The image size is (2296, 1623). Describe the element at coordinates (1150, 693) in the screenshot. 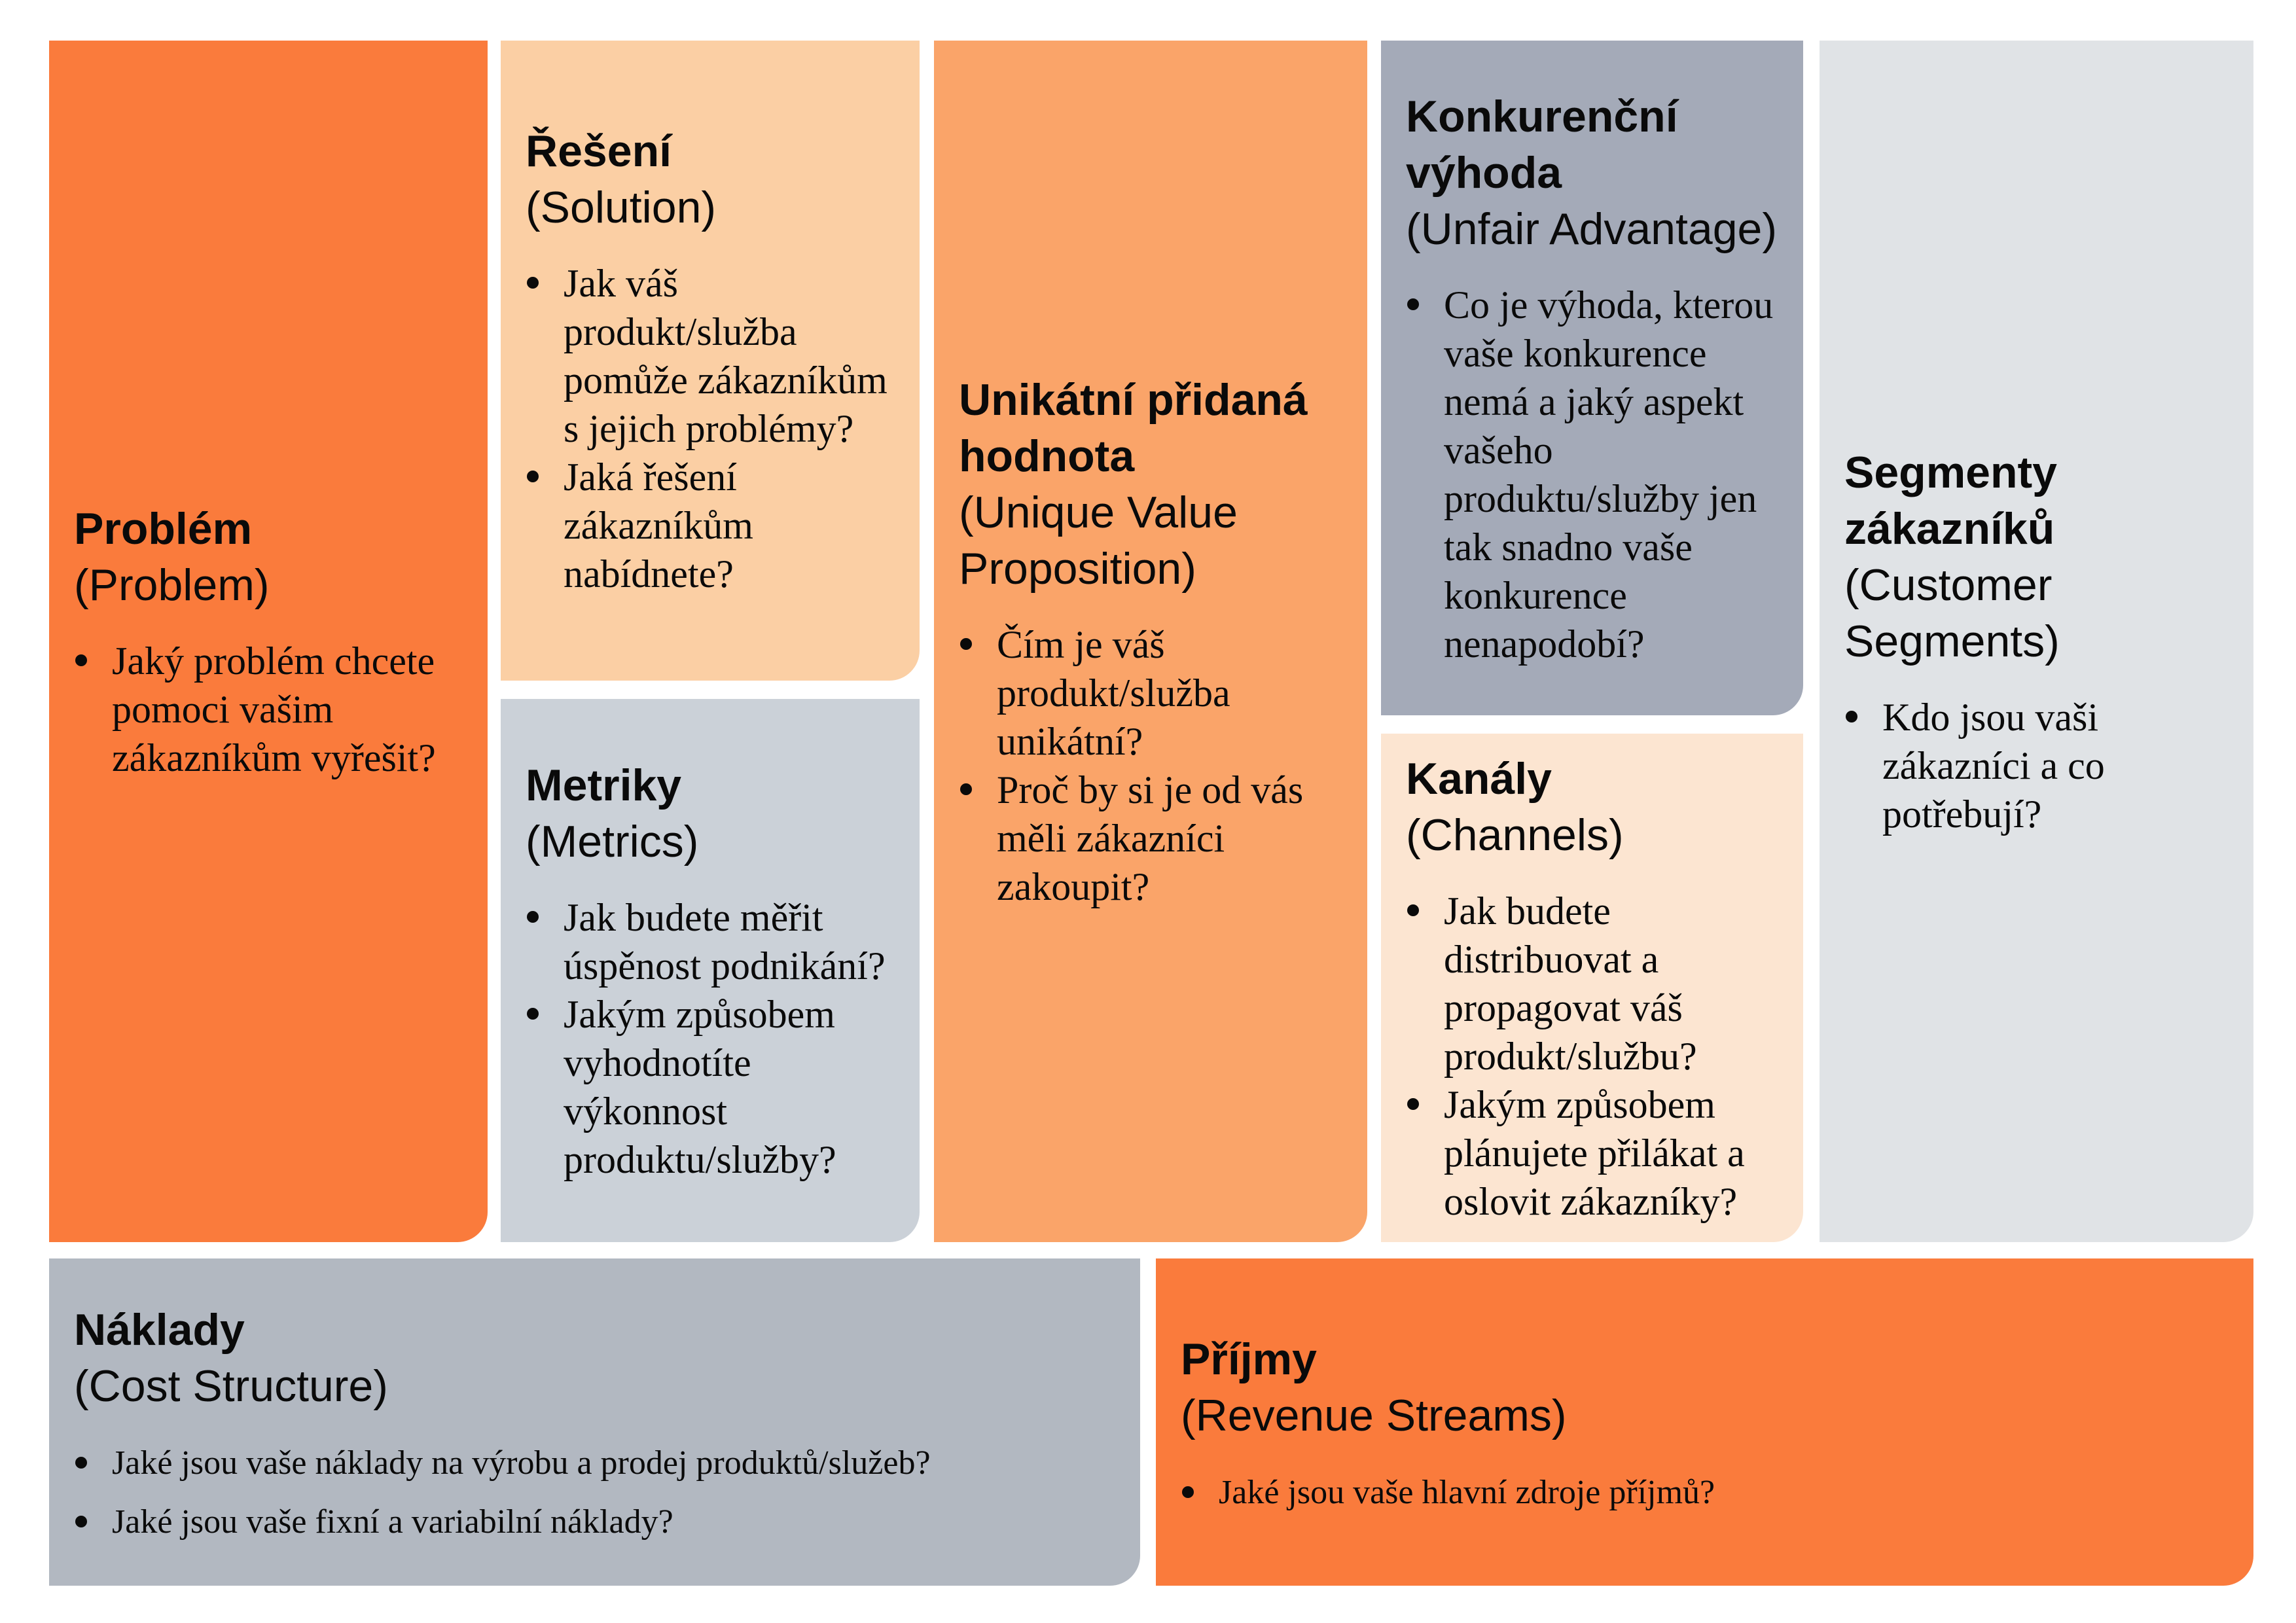

I see `bullet-item: Čím je váš produkt/služba unikátní?` at that location.